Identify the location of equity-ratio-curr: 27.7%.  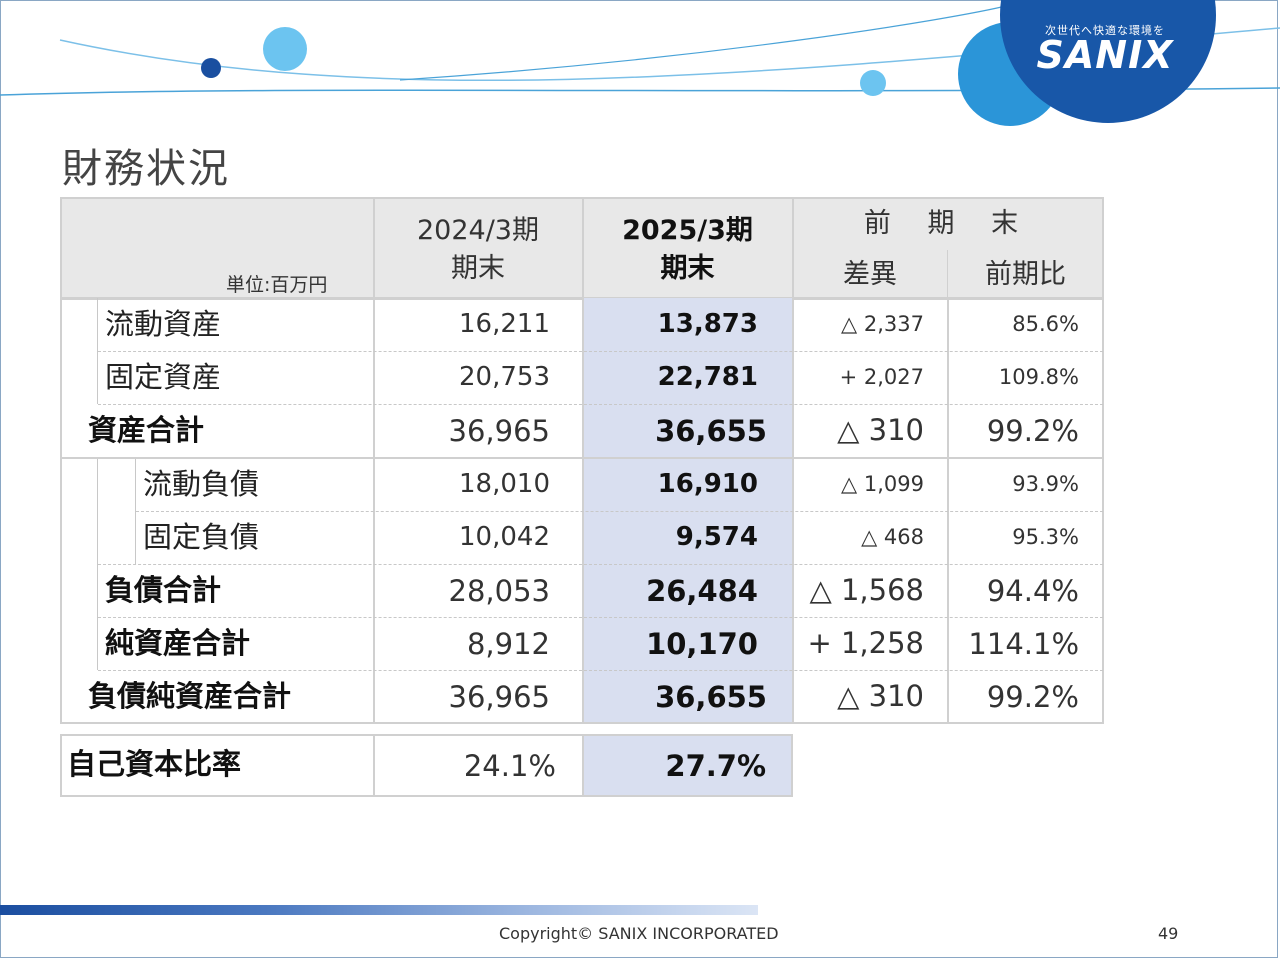
(715, 766).